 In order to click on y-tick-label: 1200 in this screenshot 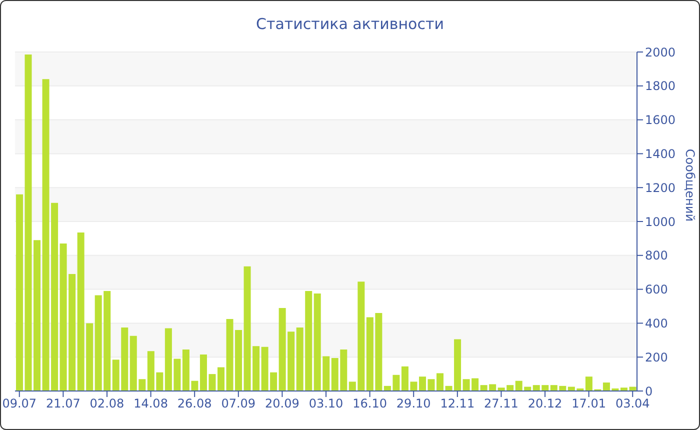, I will do `click(660, 187)`.